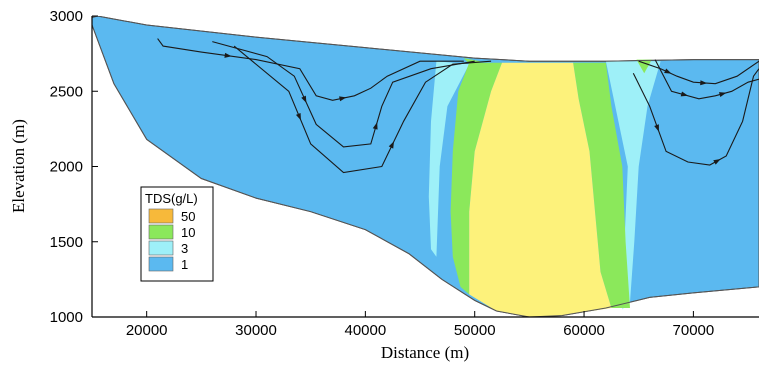  I want to click on y-tick-label: 1000, so click(66, 317).